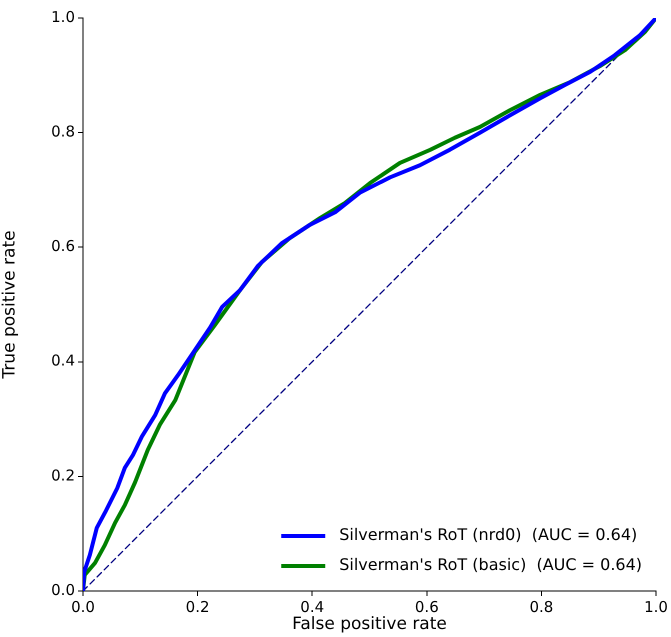 This screenshot has width=671, height=637. What do you see at coordinates (63, 246) in the screenshot?
I see `y-tick-label: 0.6` at bounding box center [63, 246].